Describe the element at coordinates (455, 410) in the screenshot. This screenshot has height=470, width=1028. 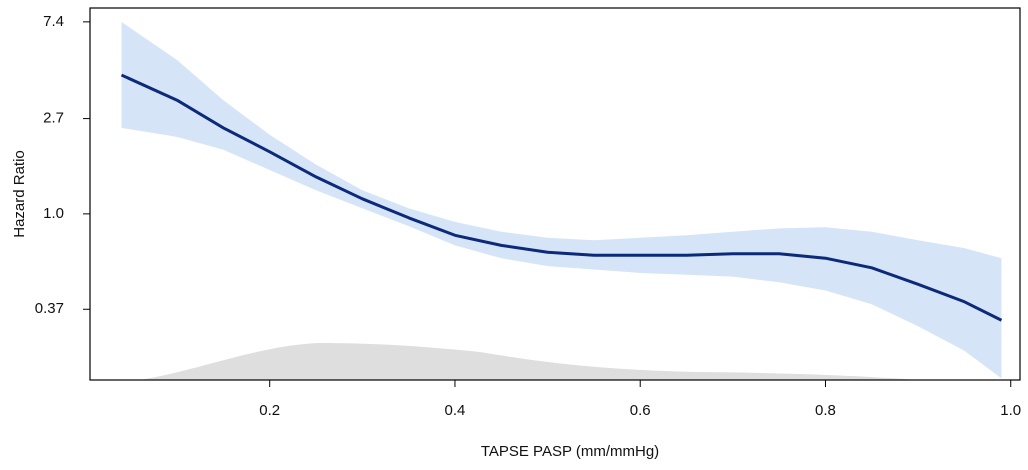
I see `x-tick-label: 0.4` at that location.